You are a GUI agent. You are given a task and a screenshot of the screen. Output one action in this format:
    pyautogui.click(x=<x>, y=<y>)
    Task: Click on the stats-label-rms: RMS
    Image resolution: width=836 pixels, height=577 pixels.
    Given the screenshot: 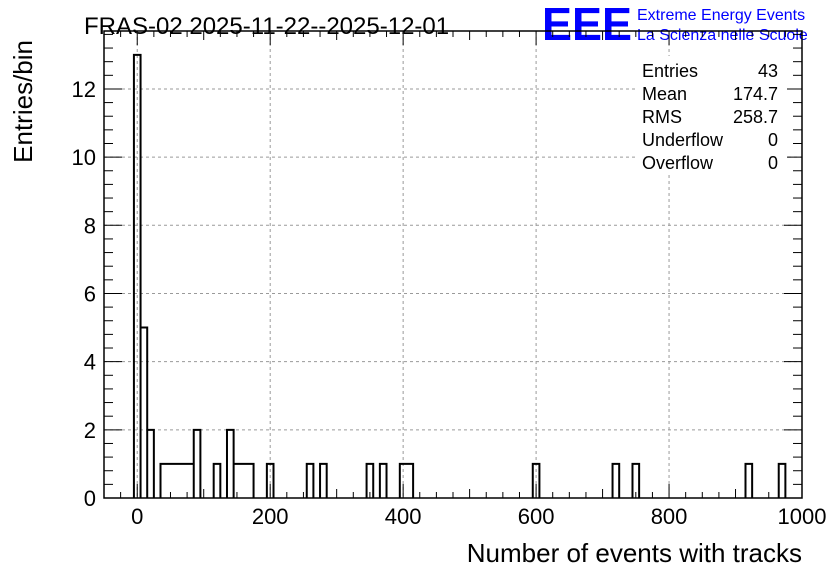 What is the action you would take?
    pyautogui.click(x=662, y=117)
    